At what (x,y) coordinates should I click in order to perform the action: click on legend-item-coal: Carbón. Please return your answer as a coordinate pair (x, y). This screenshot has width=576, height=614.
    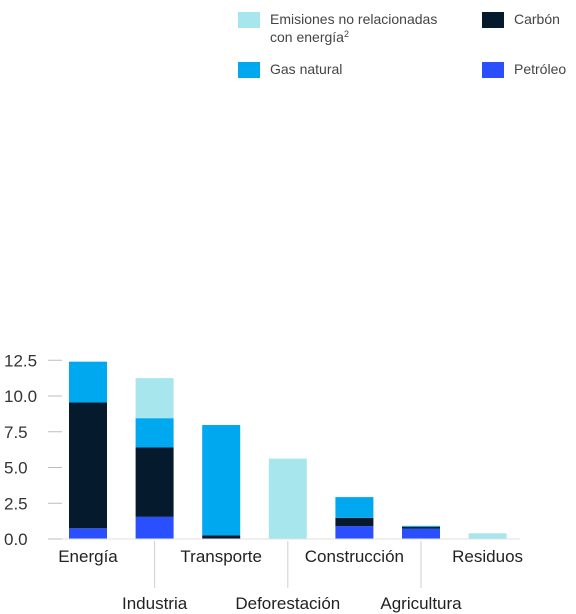
    Looking at the image, I should click on (528, 21).